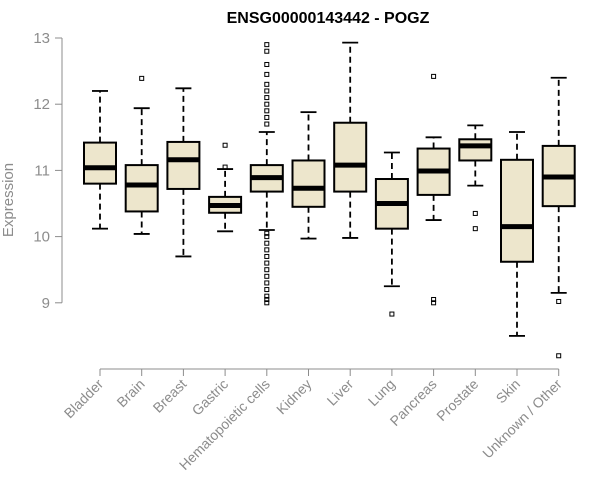  I want to click on y-tick-label: 13, so click(41, 38).